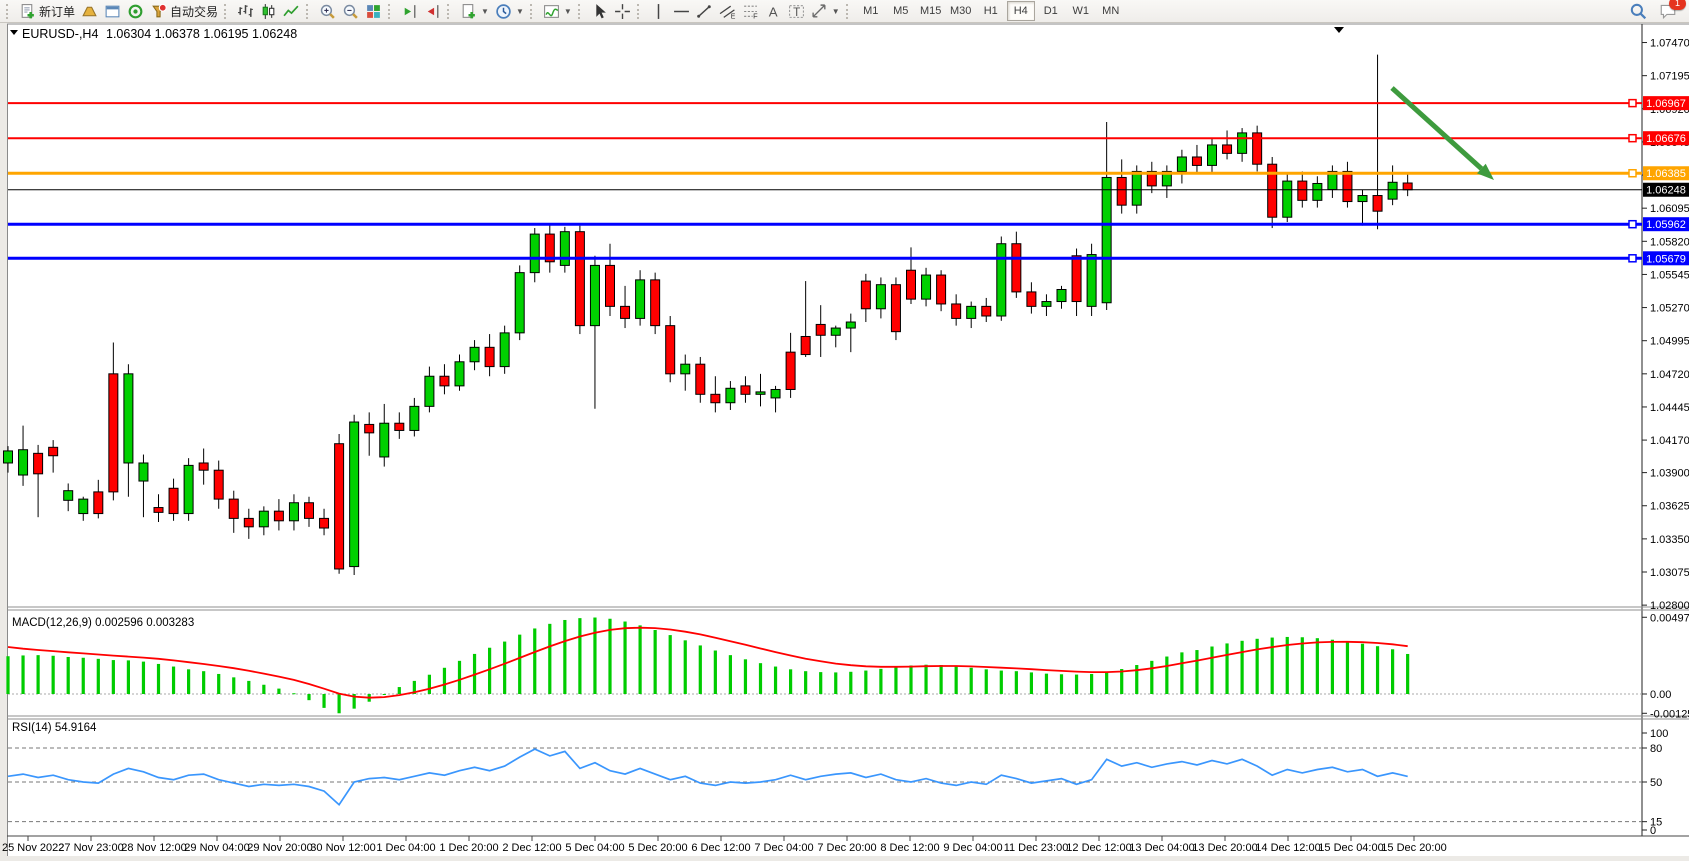 This screenshot has height=861, width=1689. Describe the element at coordinates (773, 11) in the screenshot. I see `text-button: A` at that location.